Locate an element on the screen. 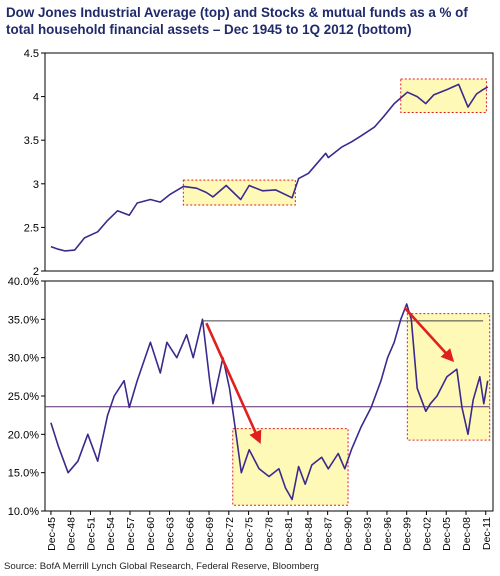 This screenshot has width=500, height=576. x-tick-label: Dec-84 is located at coordinates (309, 534).